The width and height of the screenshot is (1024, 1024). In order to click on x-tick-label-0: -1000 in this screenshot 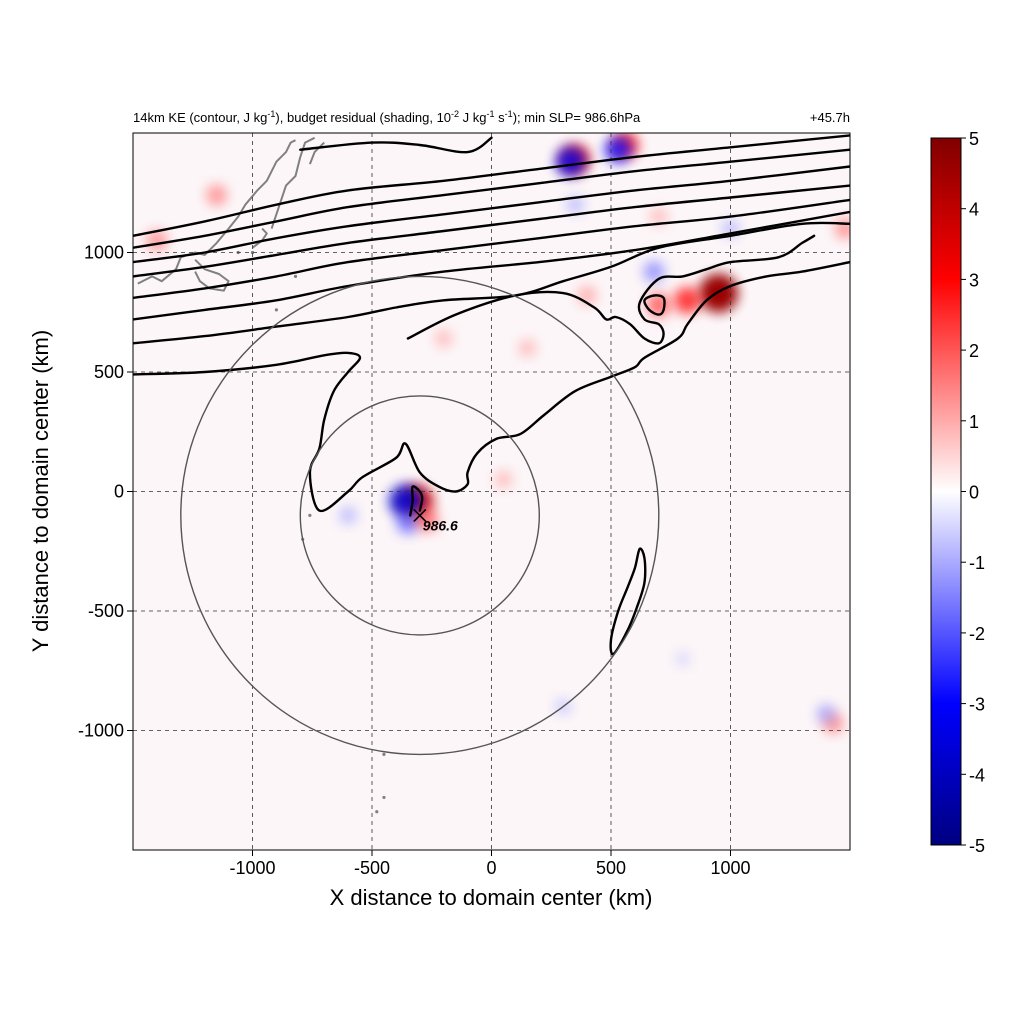, I will do `click(252, 868)`.